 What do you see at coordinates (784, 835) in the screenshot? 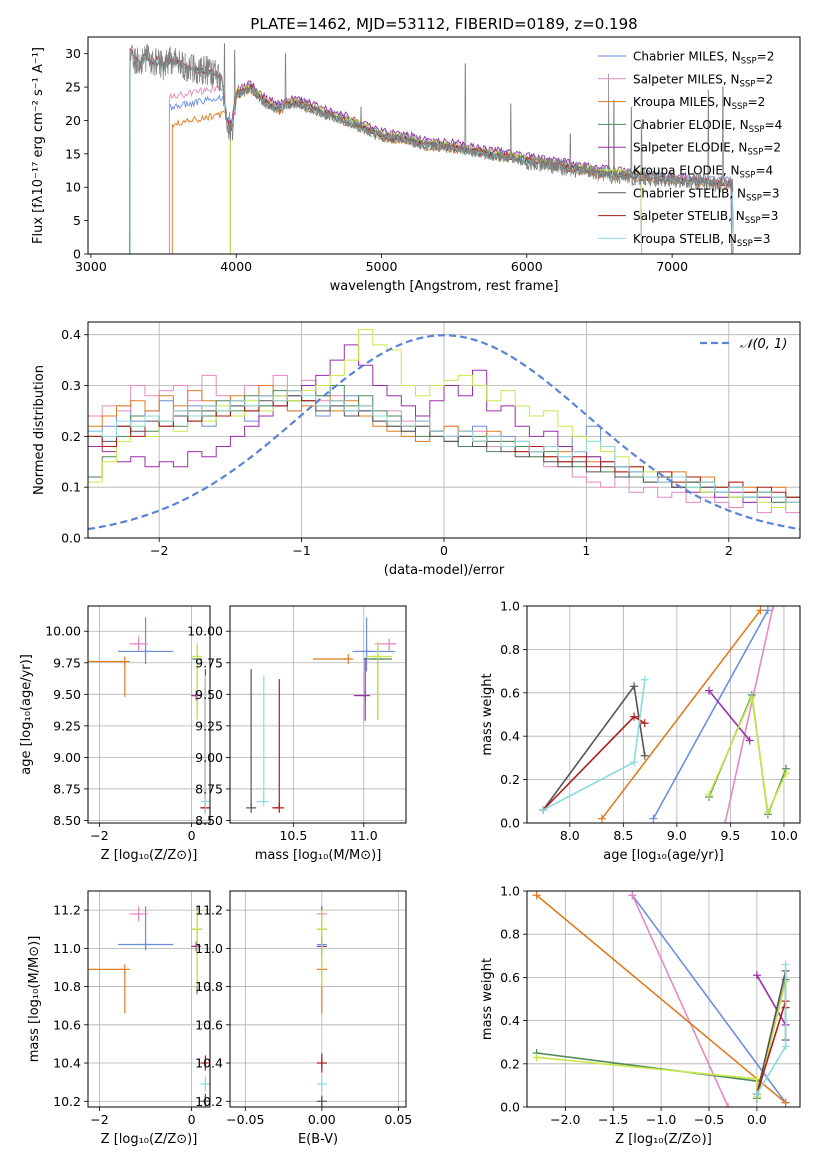
I see `x-tick-label: 10.0` at bounding box center [784, 835].